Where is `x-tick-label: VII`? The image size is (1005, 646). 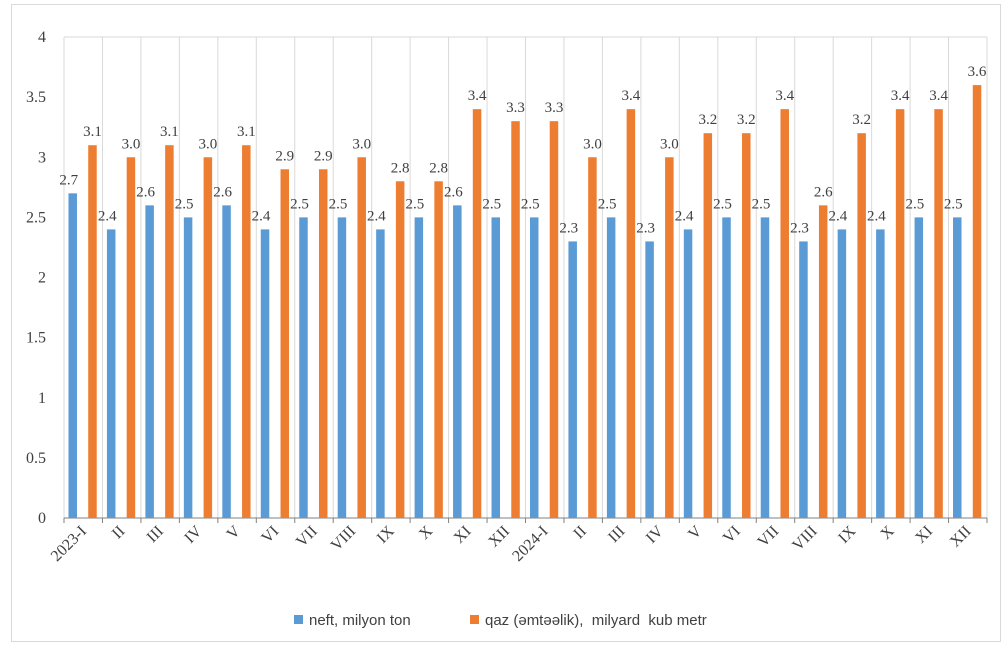 x-tick-label: VII is located at coordinates (307, 537).